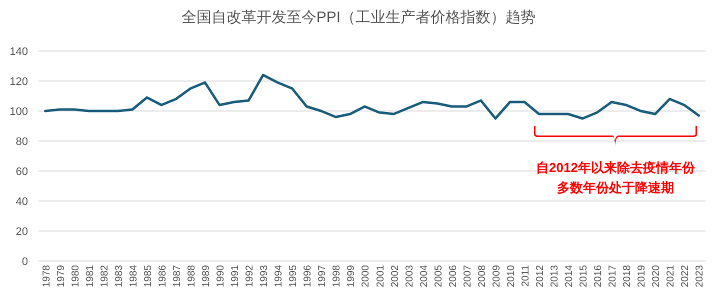 The width and height of the screenshot is (717, 302). What do you see at coordinates (686, 276) in the screenshot?
I see `x-tick-label: 2022` at bounding box center [686, 276].